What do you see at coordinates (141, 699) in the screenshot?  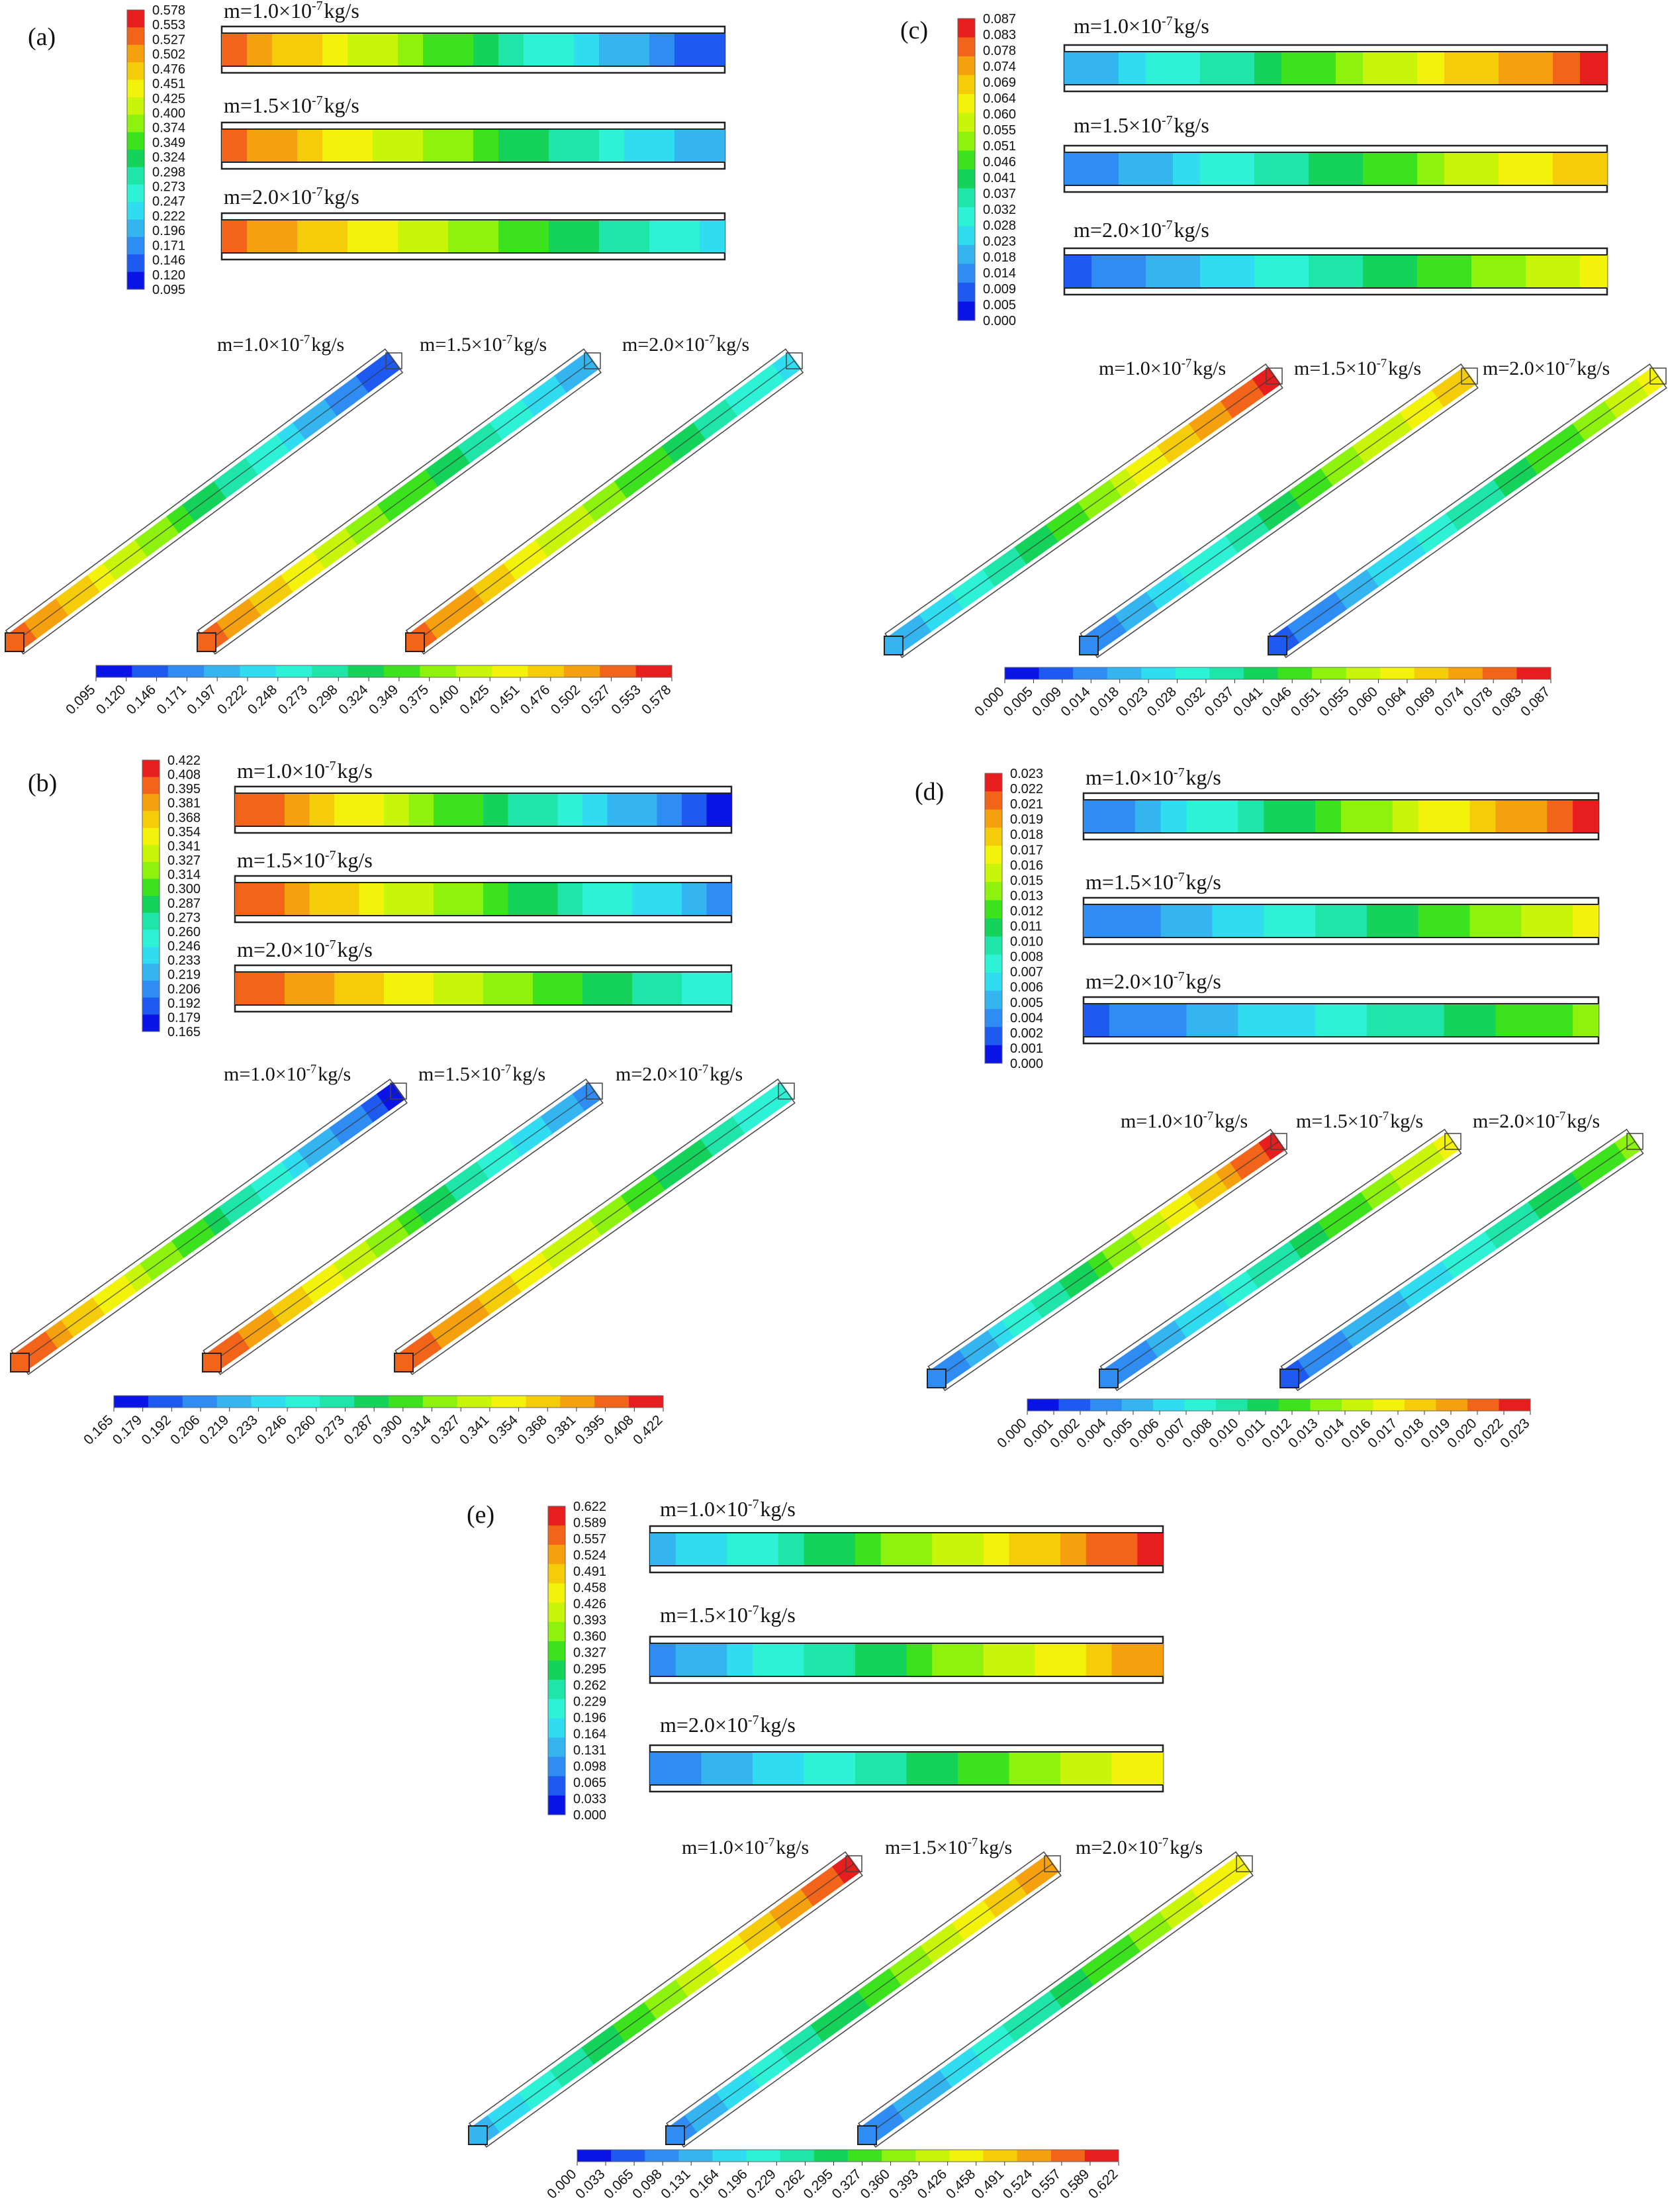 I see `colorbar-tick-label: 0.146` at bounding box center [141, 699].